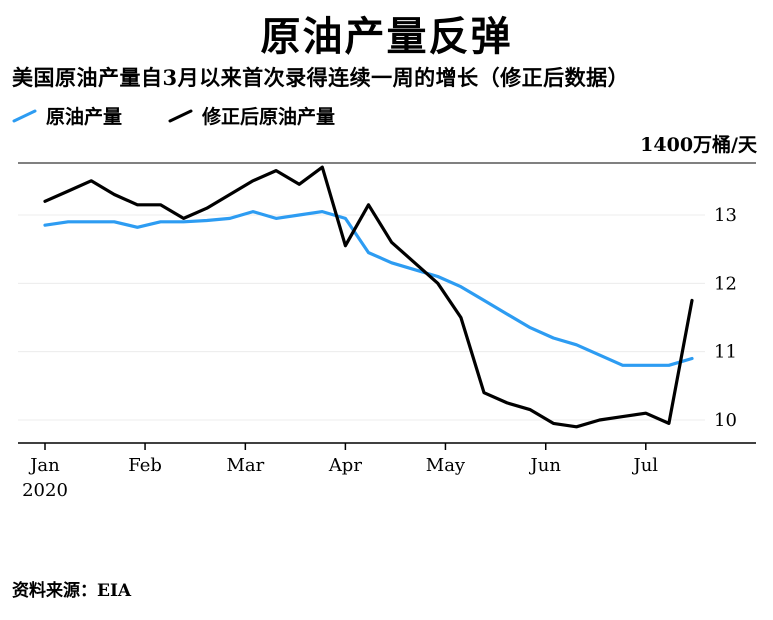  Describe the element at coordinates (269, 117) in the screenshot. I see `legend-label-revised-crude-output: 修正后原油产量` at that location.